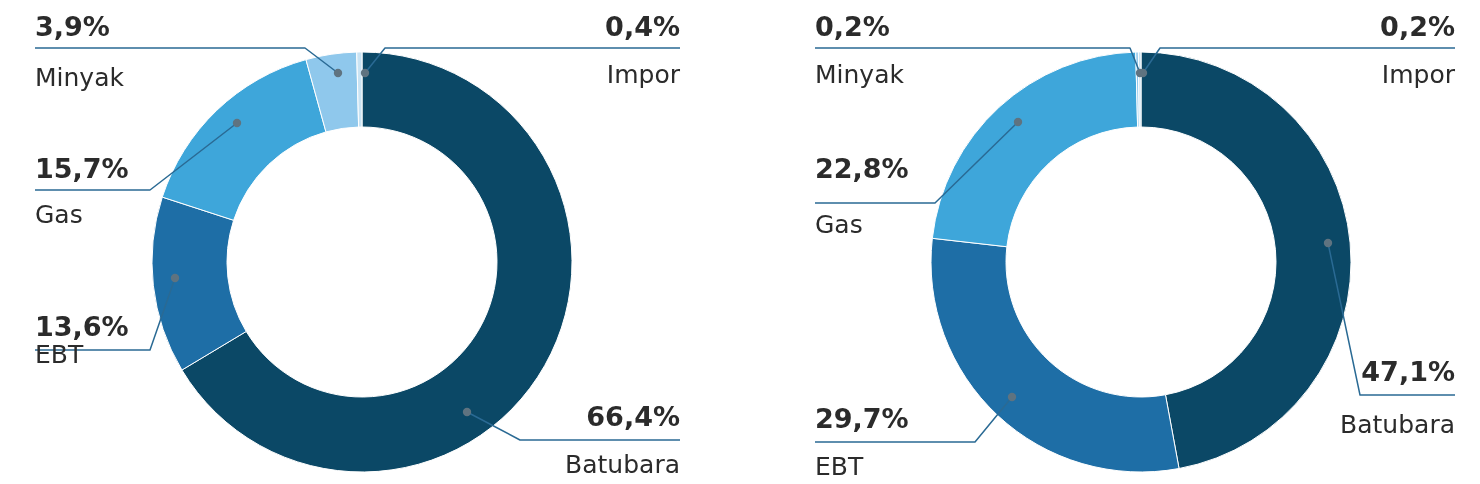 The width and height of the screenshot is (1480, 484). What do you see at coordinates (642, 26) in the screenshot?
I see `data-label: 0,4%` at bounding box center [642, 26].